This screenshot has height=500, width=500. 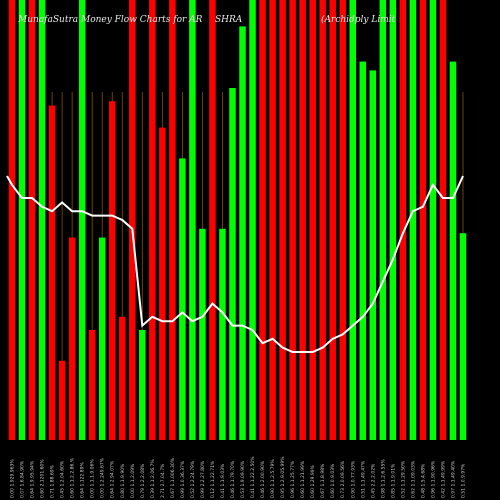 I want to click on x-tick-label: 0.42 1.1.49.99%, so click(x=443, y=479).